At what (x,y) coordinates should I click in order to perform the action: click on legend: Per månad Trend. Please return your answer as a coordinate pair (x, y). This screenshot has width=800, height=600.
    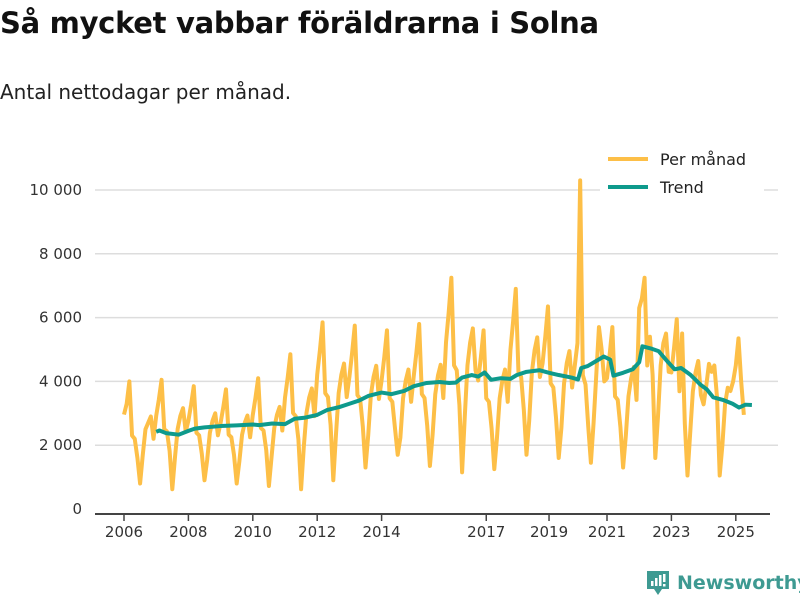
    Looking at the image, I should click on (682, 174).